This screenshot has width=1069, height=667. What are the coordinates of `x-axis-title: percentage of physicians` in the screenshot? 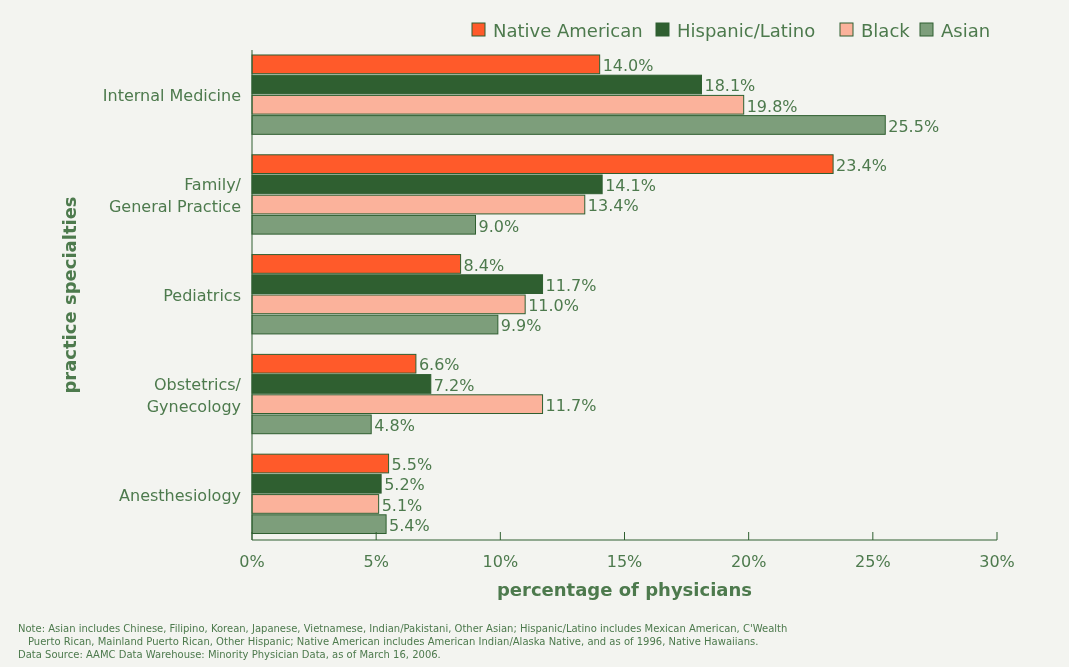 It's located at (624, 589).